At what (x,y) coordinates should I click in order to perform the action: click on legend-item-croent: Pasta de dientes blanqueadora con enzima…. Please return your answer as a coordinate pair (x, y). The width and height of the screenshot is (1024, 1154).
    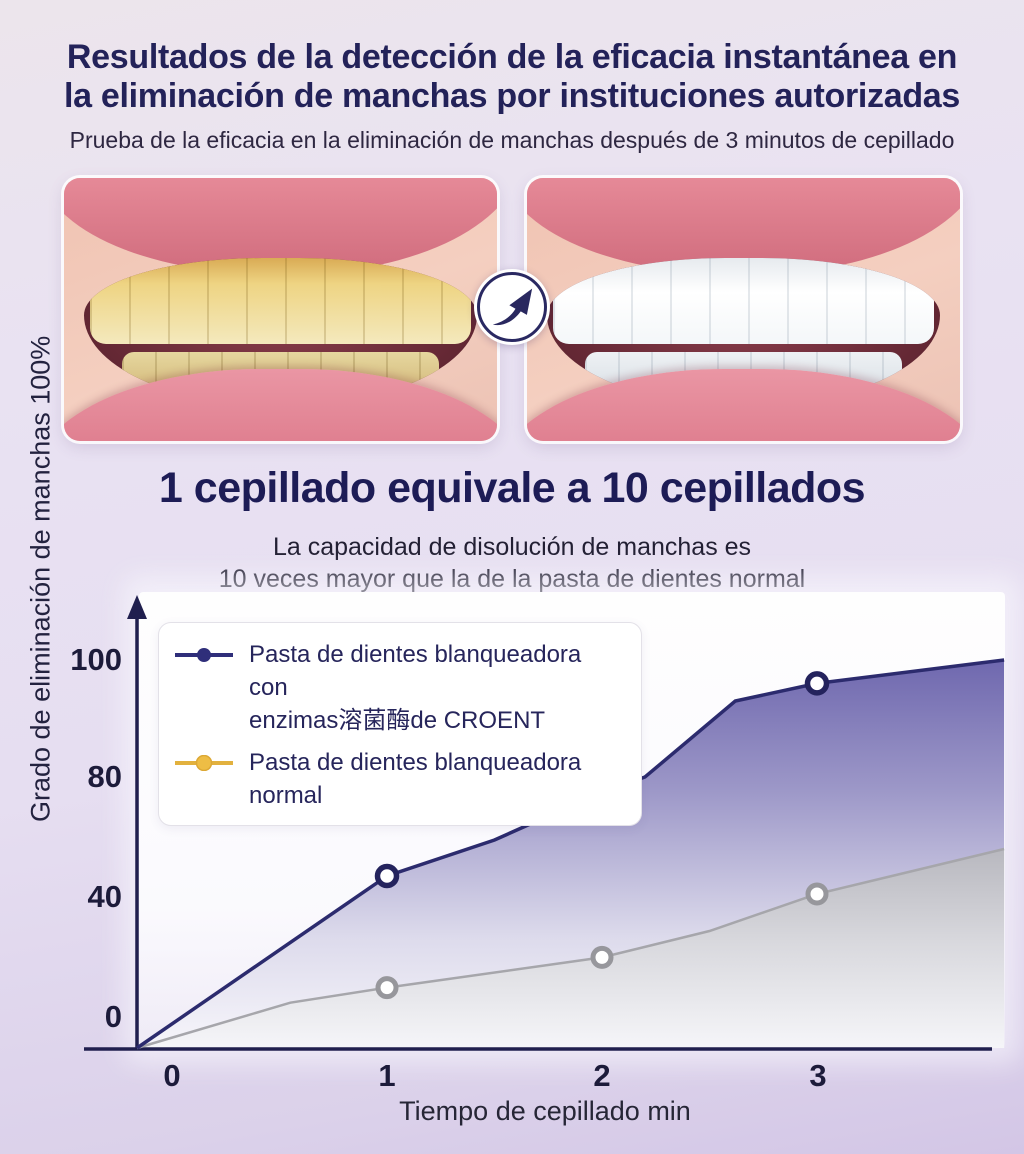
    Looking at the image, I should click on (398, 687).